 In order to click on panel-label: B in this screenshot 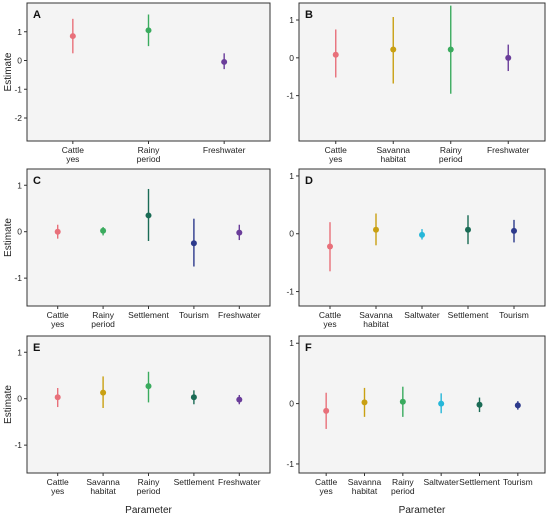, I will do `click(309, 15)`.